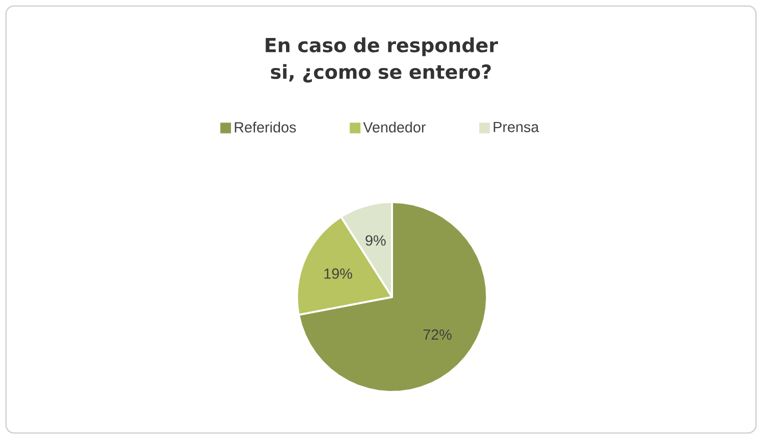 Image resolution: width=762 pixels, height=439 pixels. What do you see at coordinates (382, 60) in the screenshot?
I see `chart-title: En caso de responder si, ¿como se entero?` at bounding box center [382, 60].